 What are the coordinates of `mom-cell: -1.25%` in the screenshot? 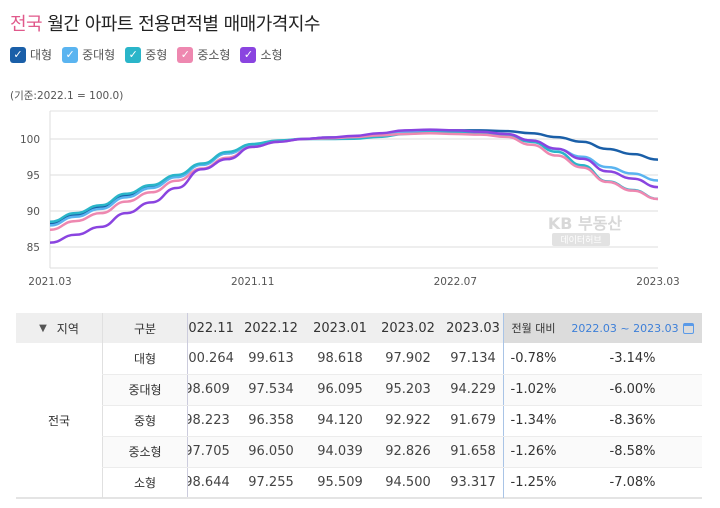 It's located at (533, 482).